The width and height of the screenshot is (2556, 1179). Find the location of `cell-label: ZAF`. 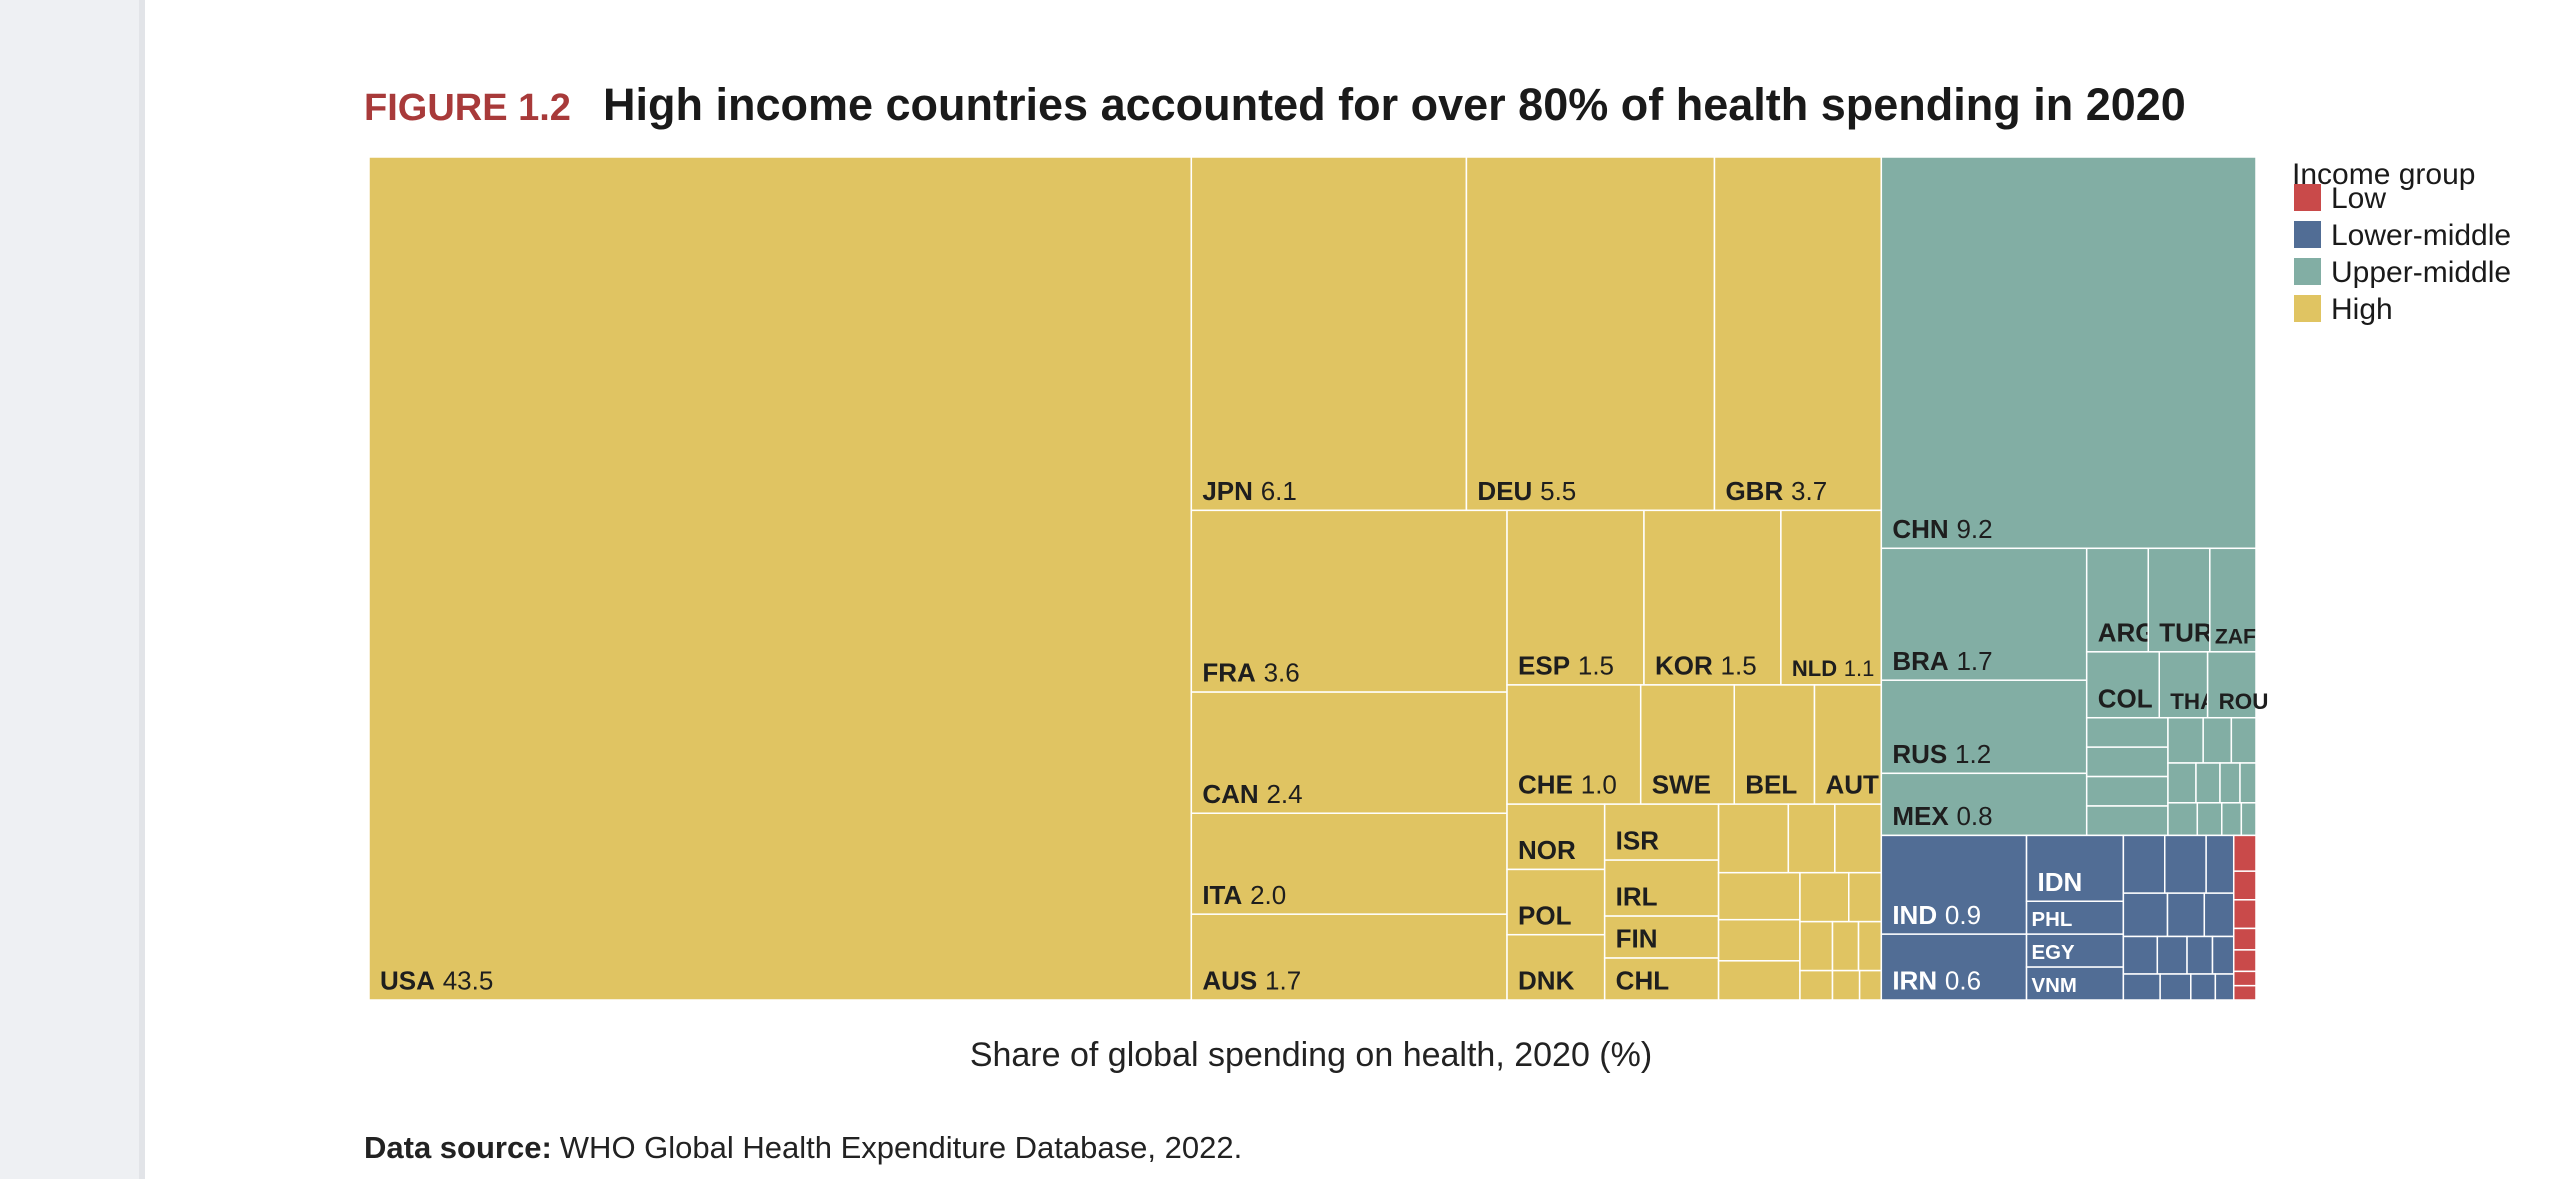

cell-label: ZAF is located at coordinates (2235, 636).